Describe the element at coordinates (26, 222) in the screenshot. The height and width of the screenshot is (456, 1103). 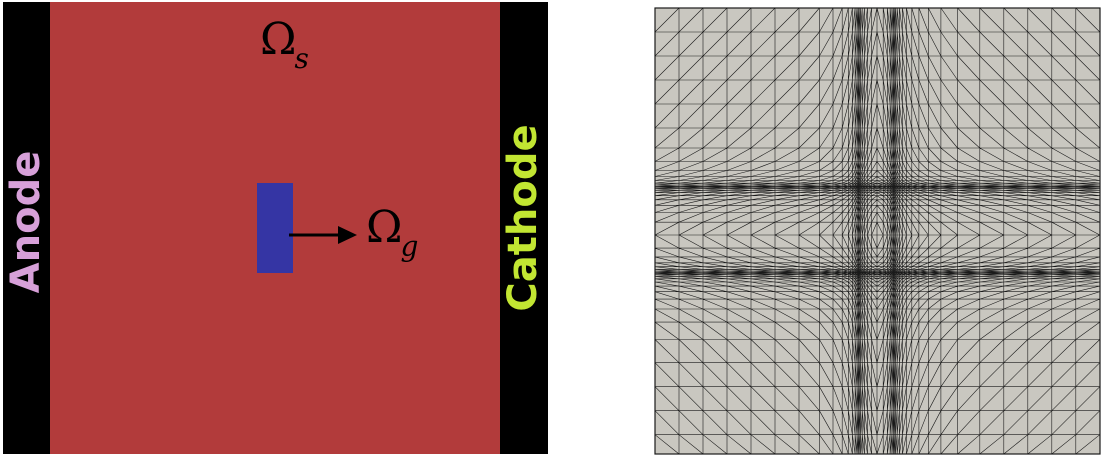
I see `anode-label: Anode` at that location.